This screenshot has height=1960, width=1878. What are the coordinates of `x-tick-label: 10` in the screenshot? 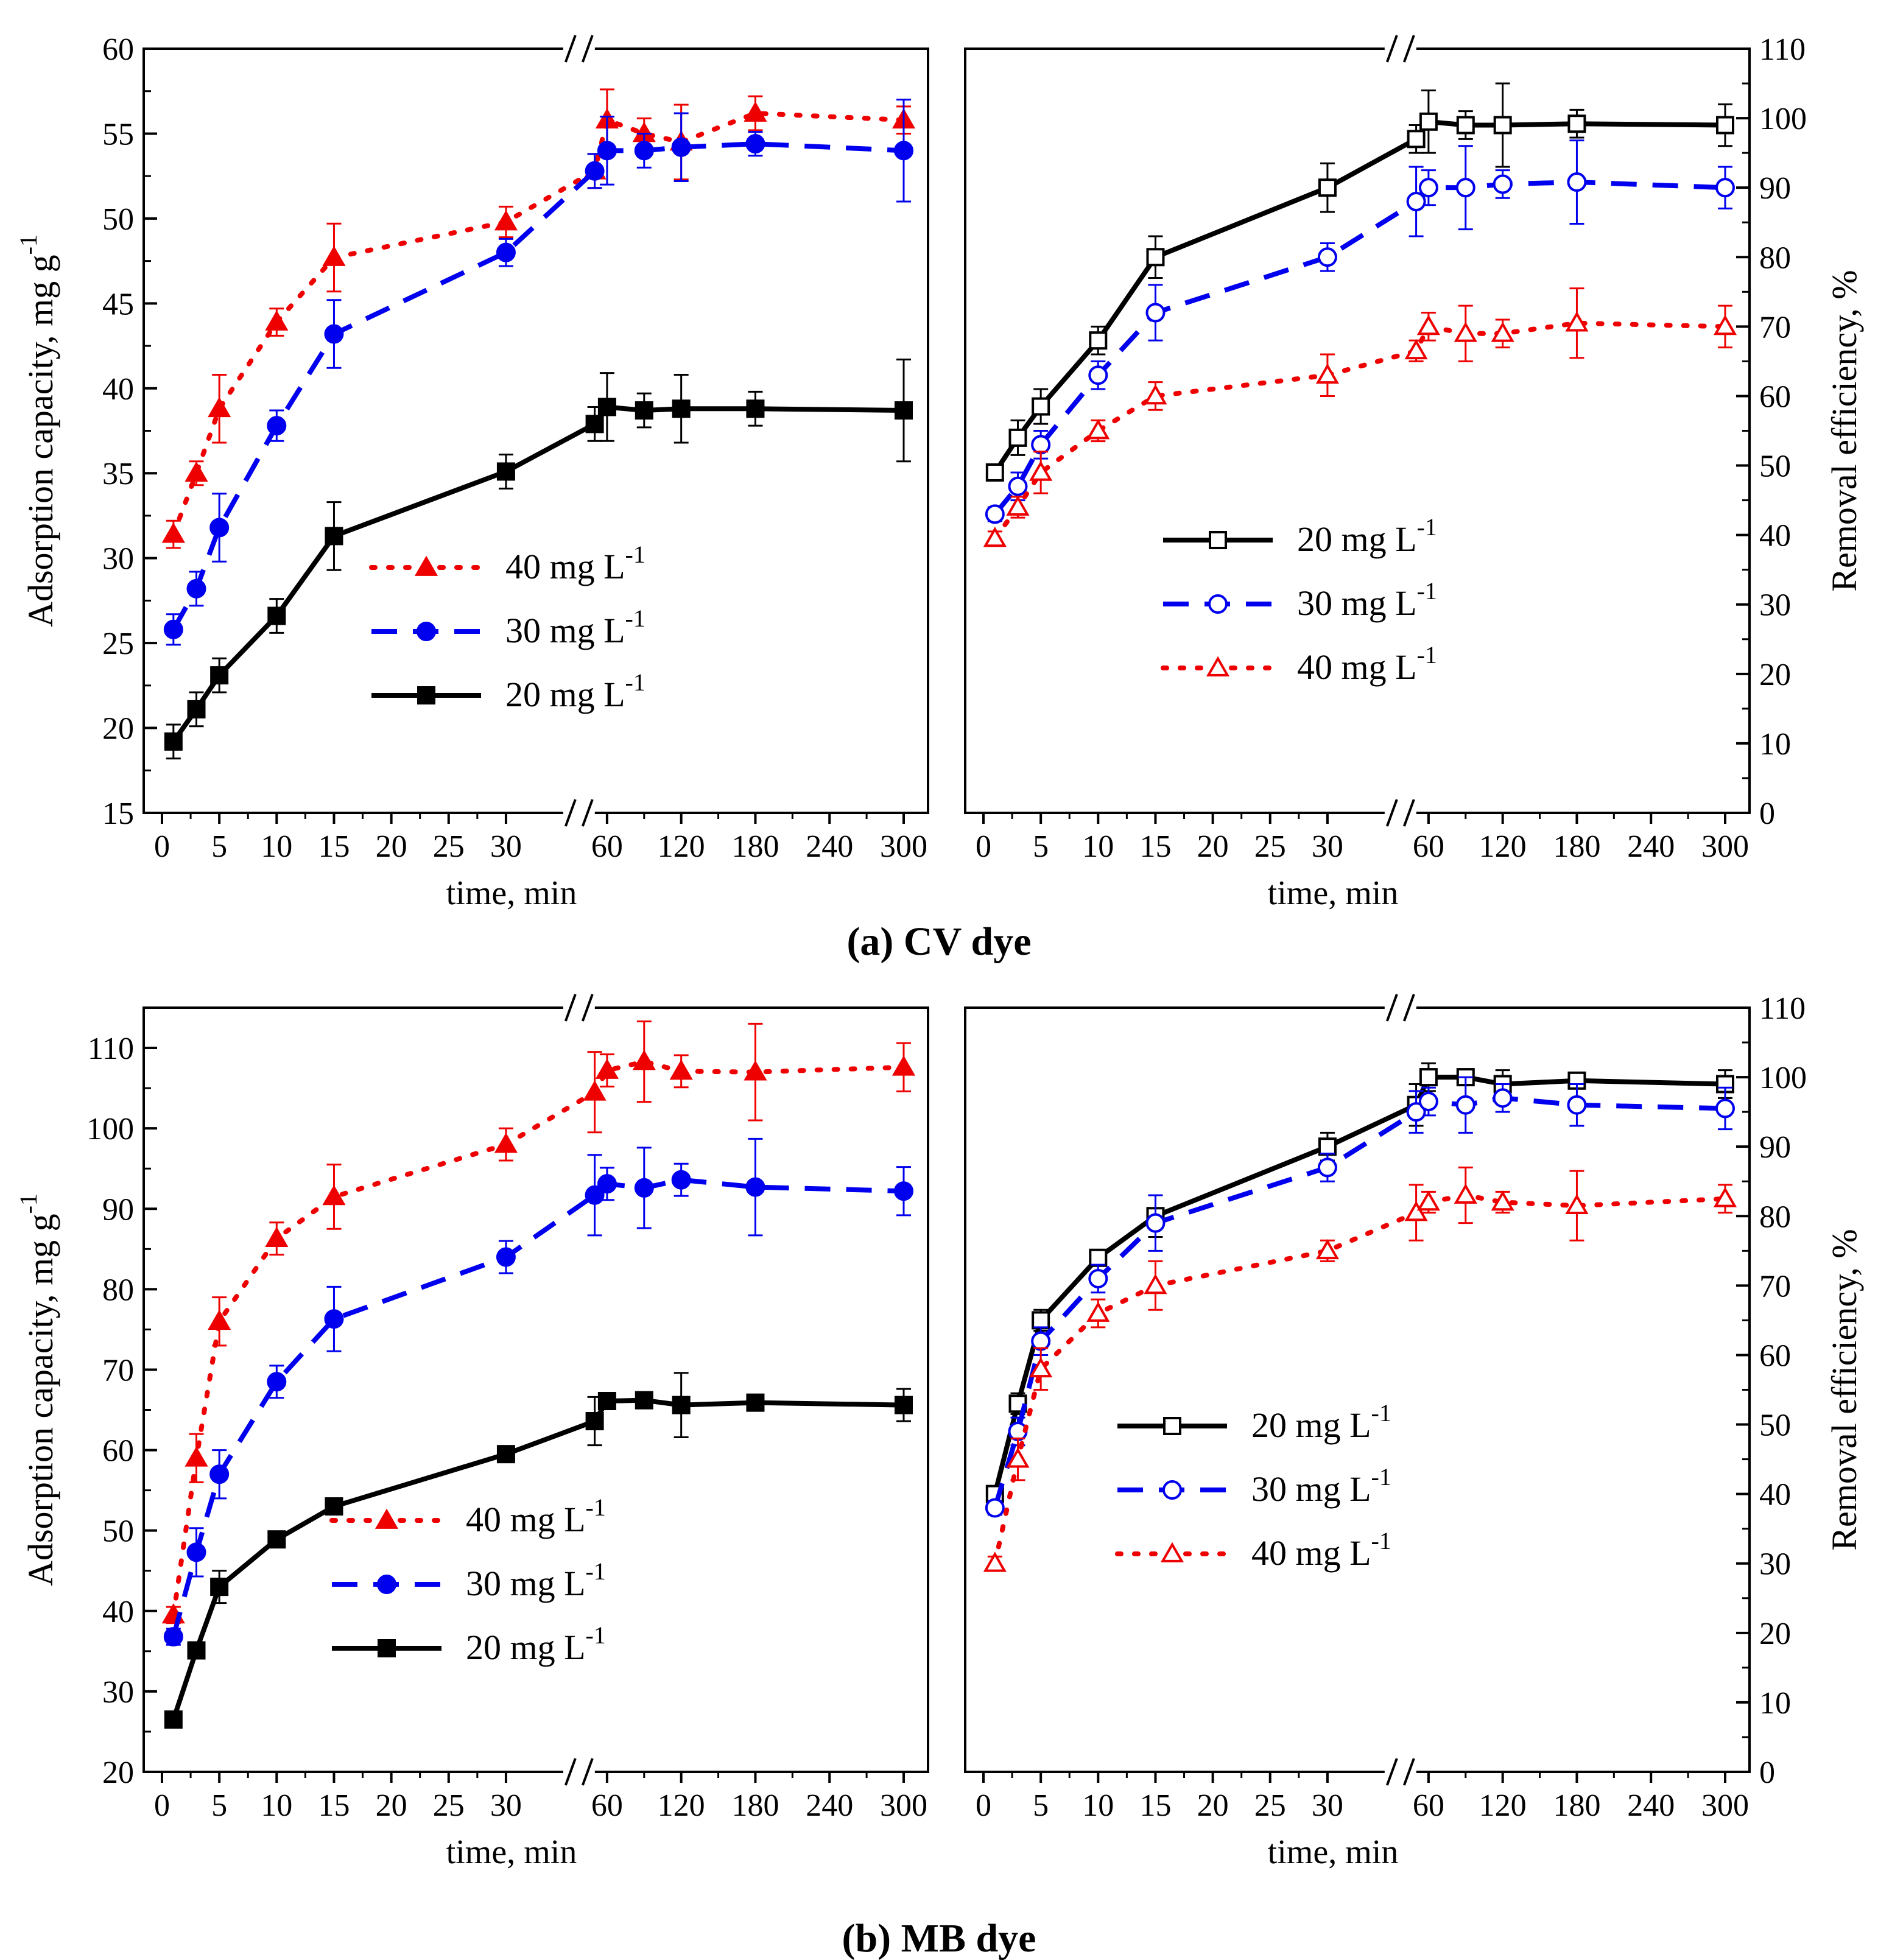 It's located at (276, 1806).